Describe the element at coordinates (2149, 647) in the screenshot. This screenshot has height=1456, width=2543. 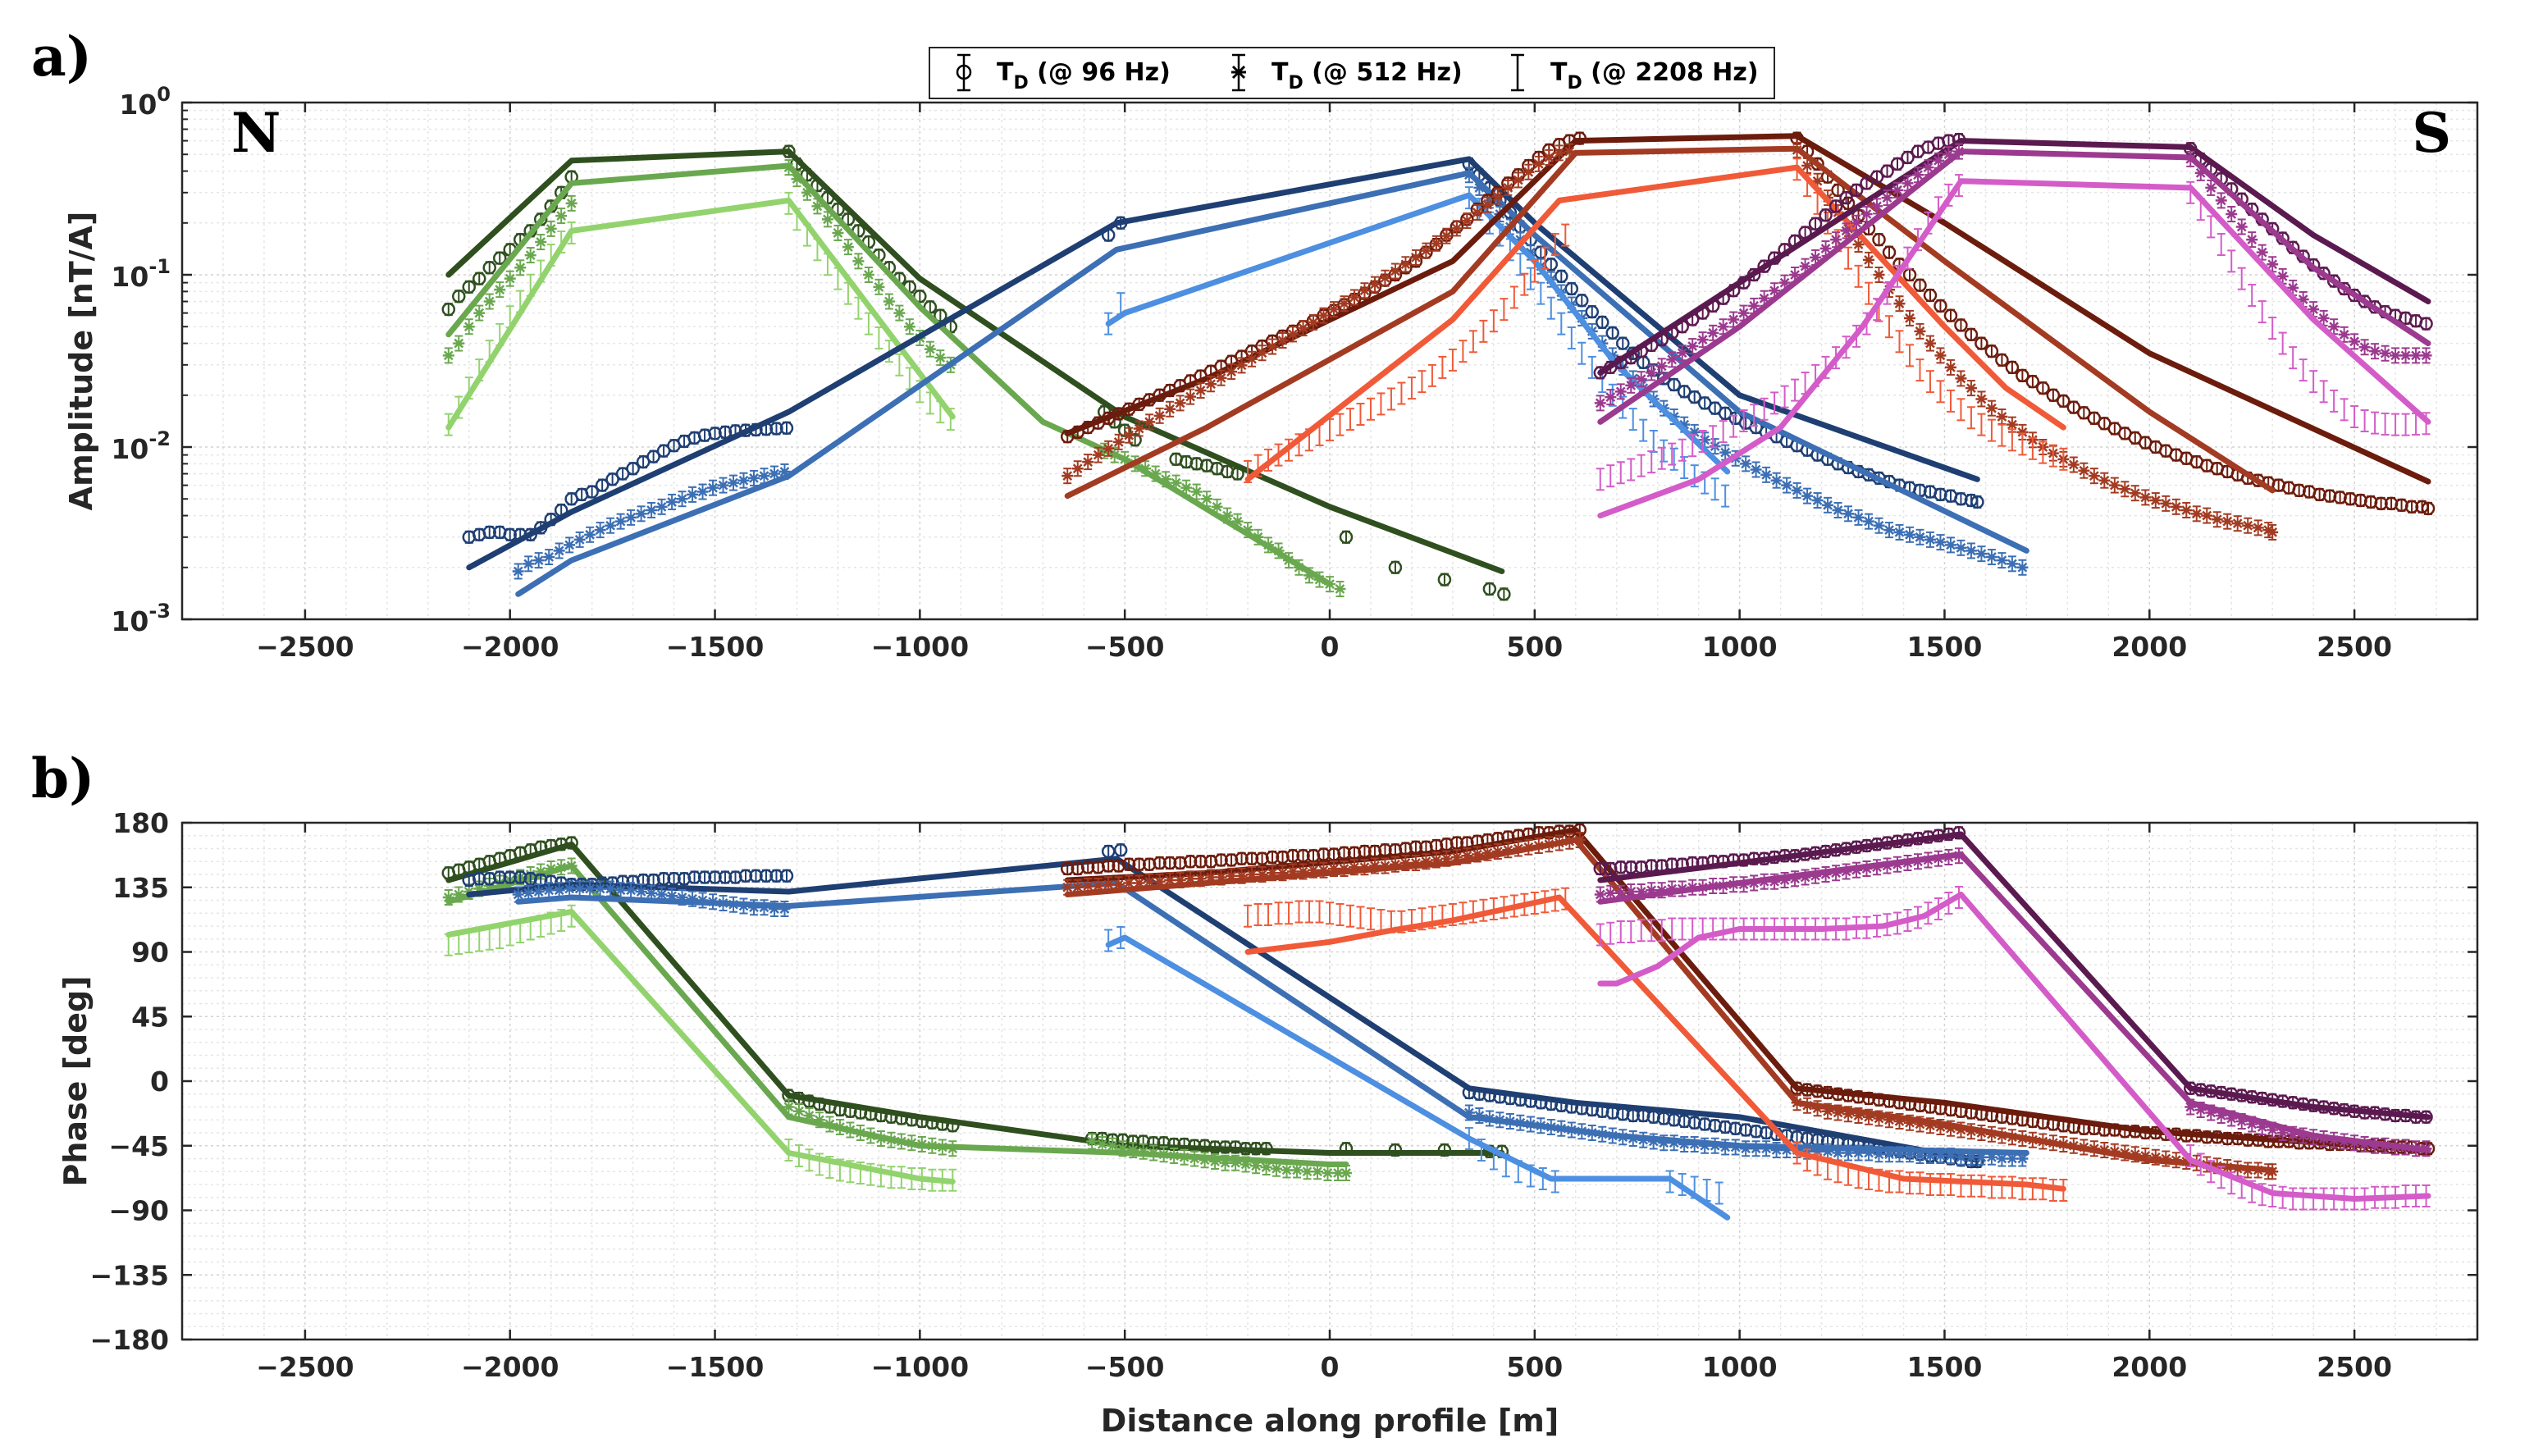
I see `x-tick-label: 2000` at that location.